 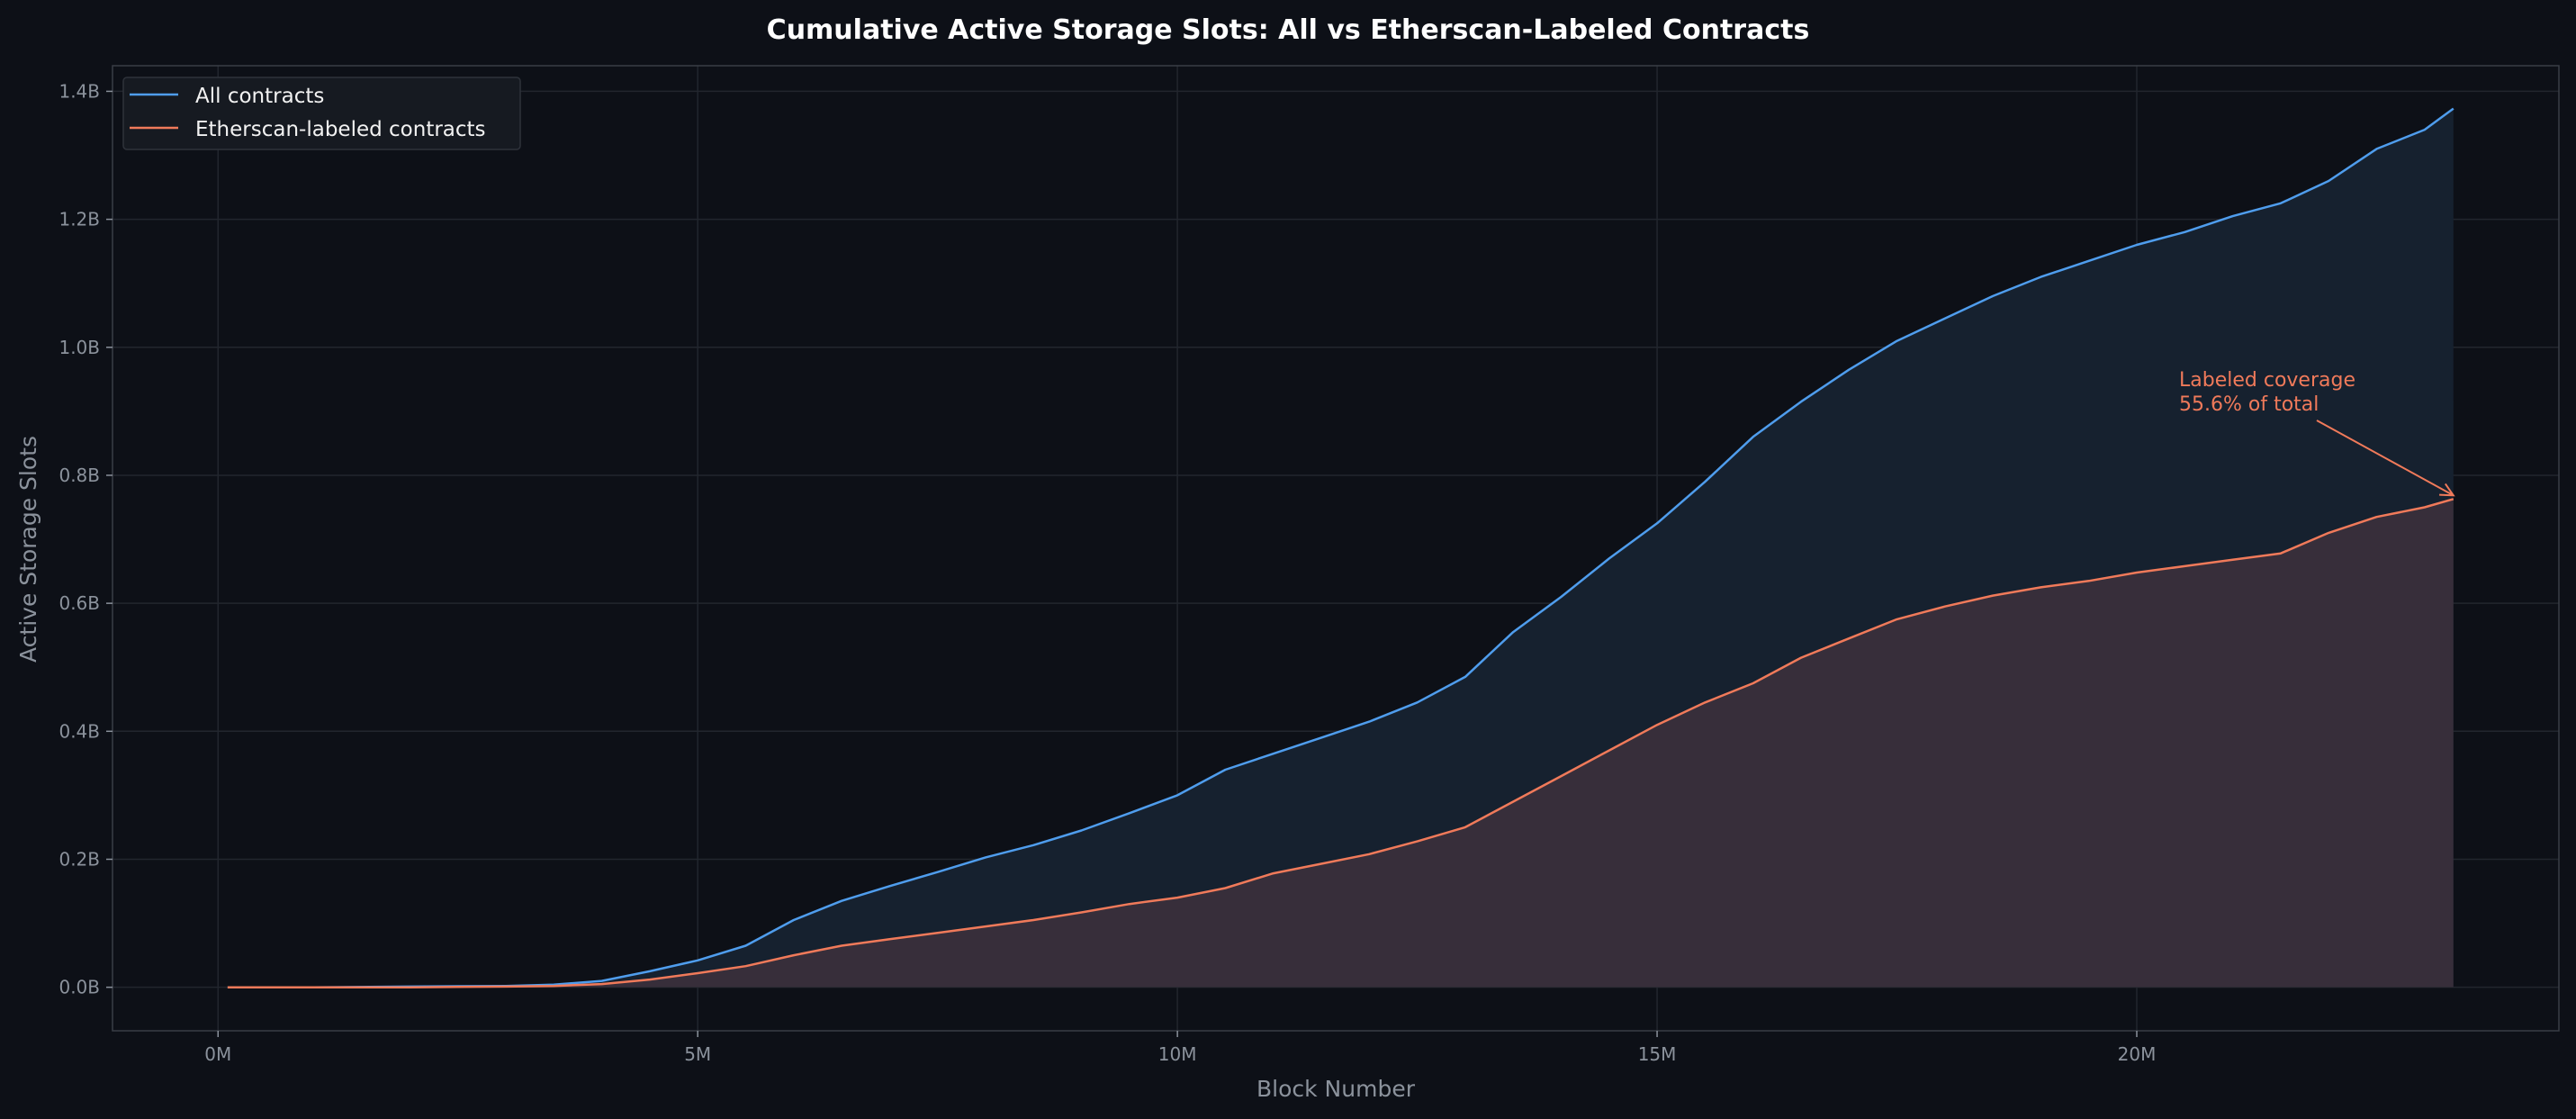 What do you see at coordinates (2385, 458) in the screenshot?
I see `annotation-arrow` at bounding box center [2385, 458].